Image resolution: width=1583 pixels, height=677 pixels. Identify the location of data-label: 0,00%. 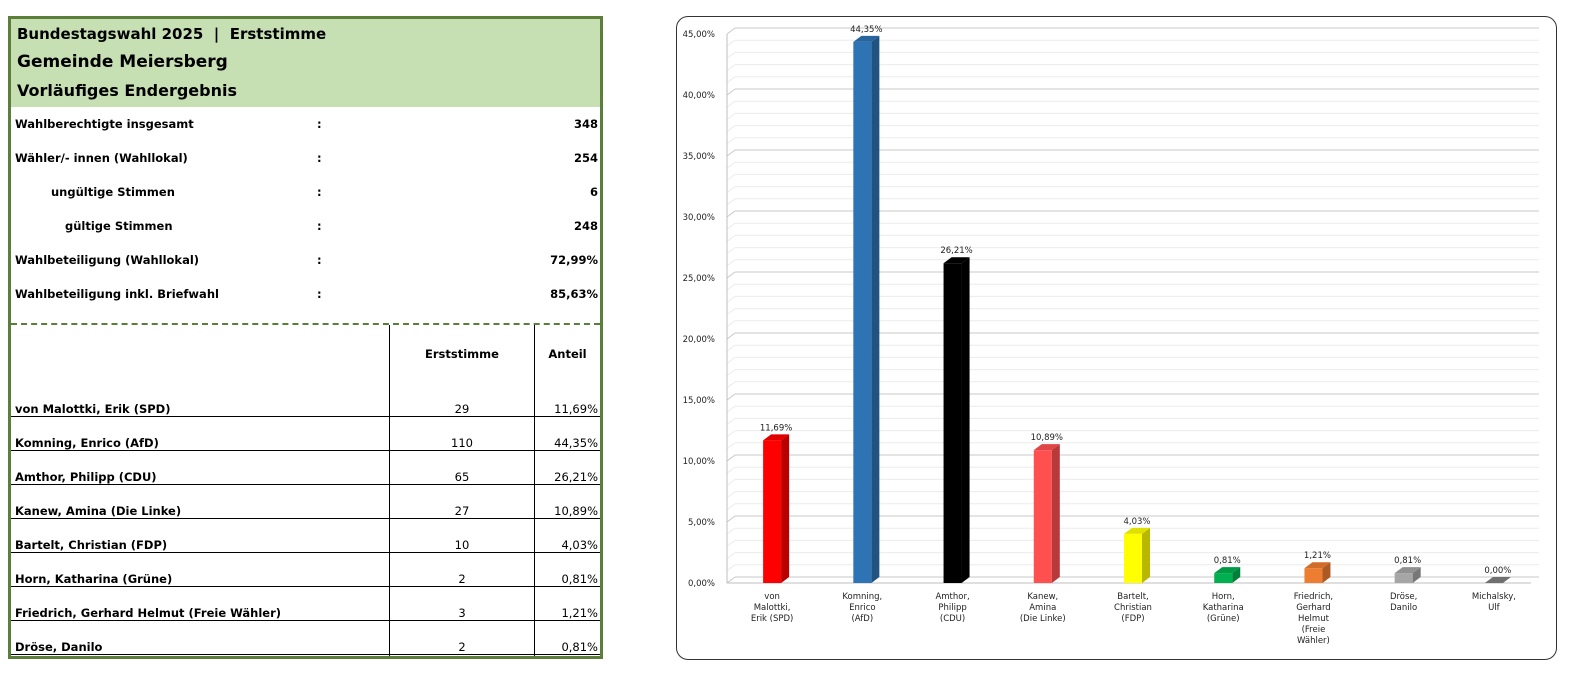
(1497, 571).